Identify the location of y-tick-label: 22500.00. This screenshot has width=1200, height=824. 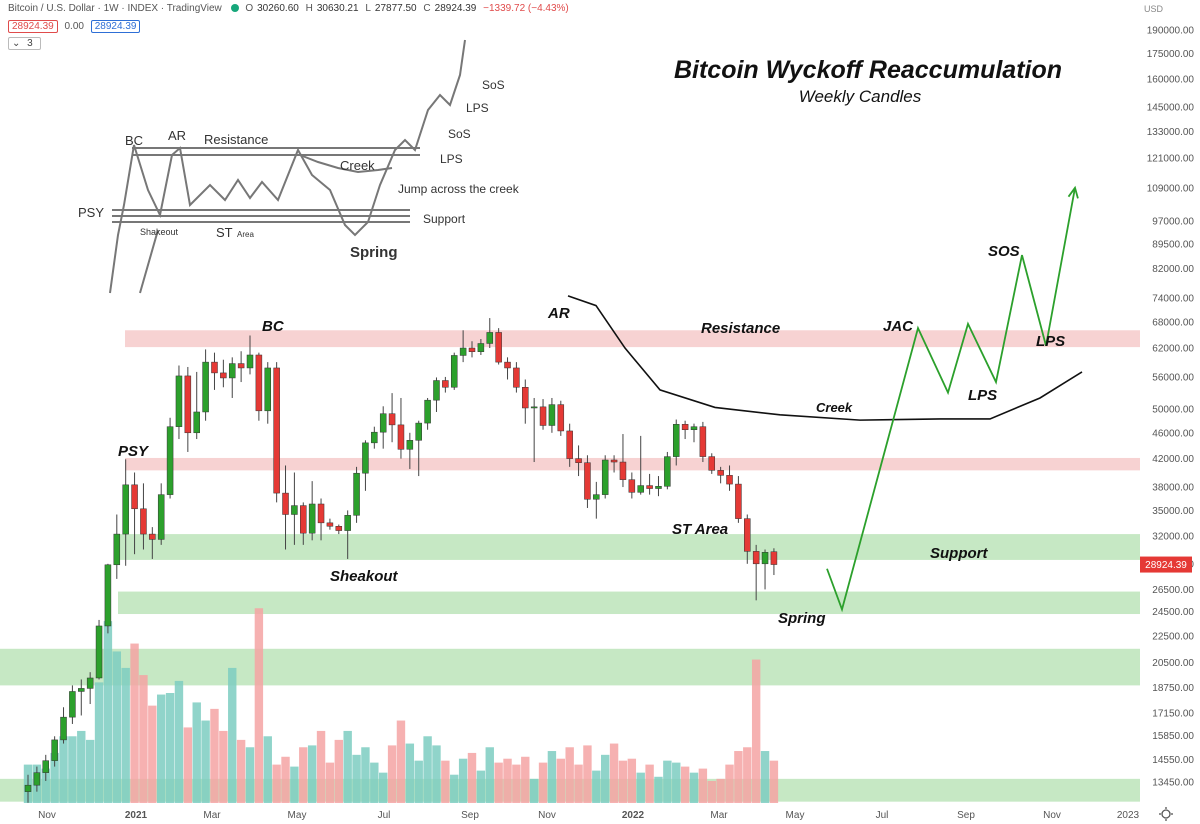
(1173, 636).